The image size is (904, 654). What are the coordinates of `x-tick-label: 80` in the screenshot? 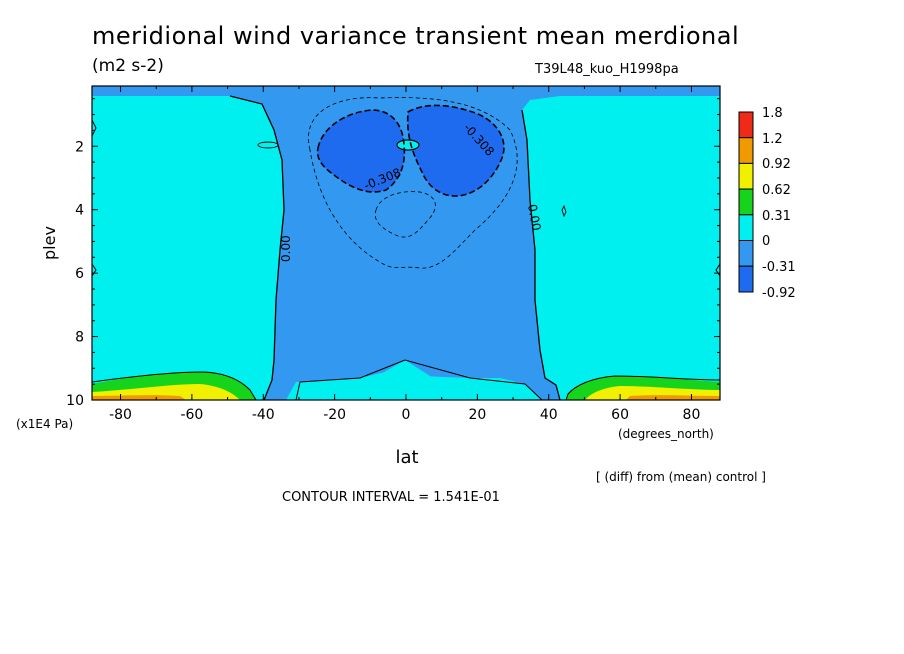 It's located at (692, 415).